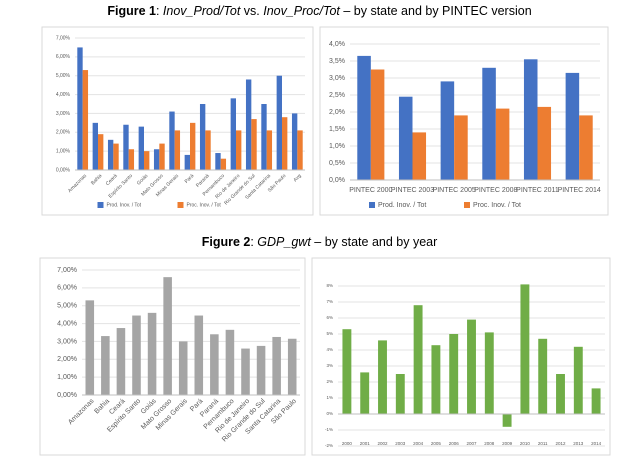 This screenshot has height=460, width=639. I want to click on x-tick-label: 2012, so click(560, 443).